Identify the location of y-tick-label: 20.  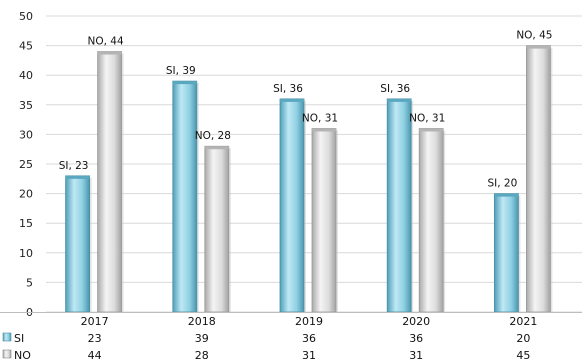
(26, 194).